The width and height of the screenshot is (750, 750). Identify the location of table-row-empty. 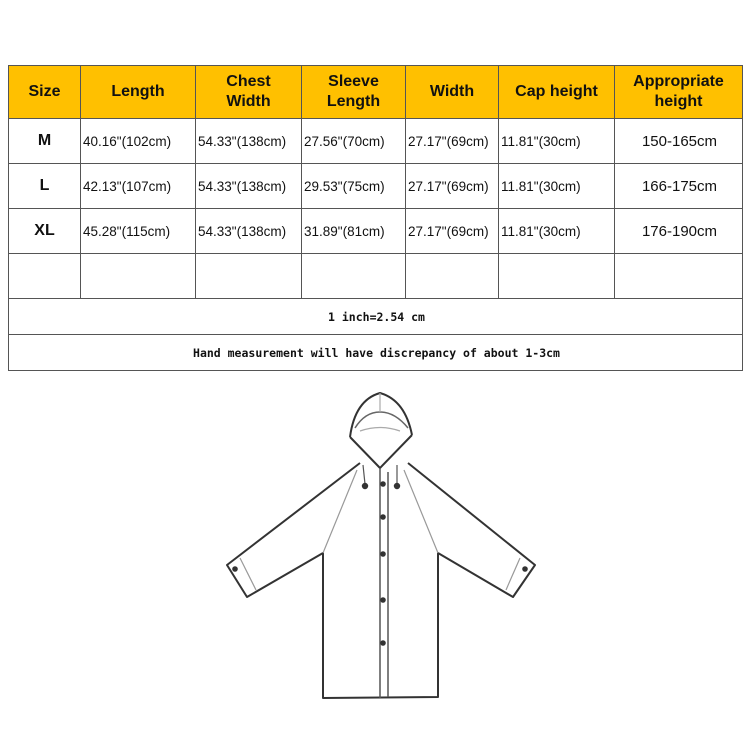
(375, 276).